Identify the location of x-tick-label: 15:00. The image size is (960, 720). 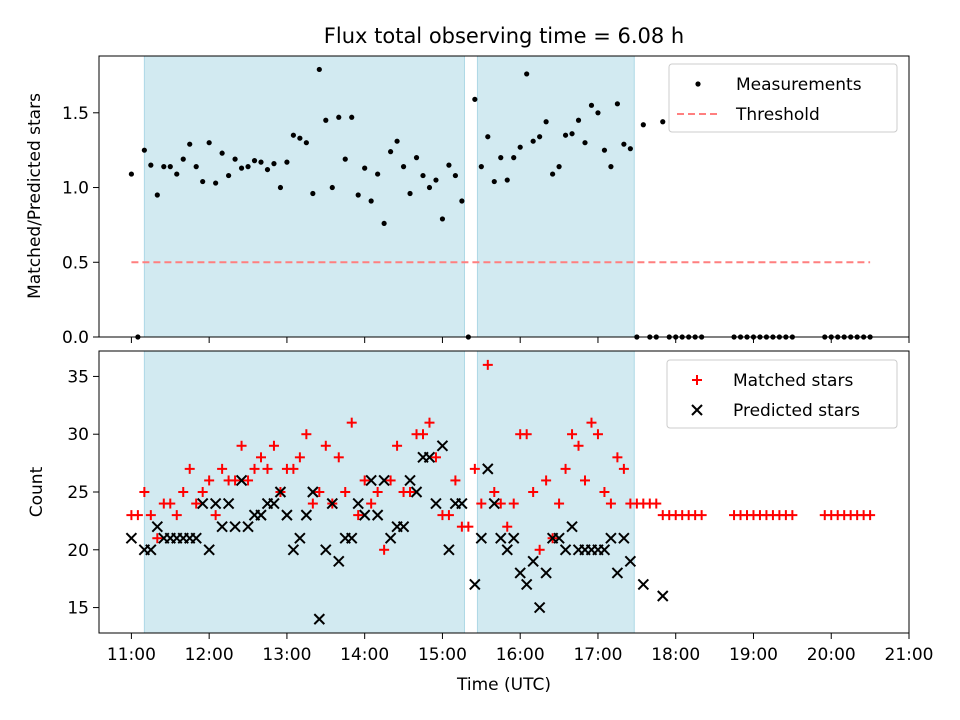
(442, 655).